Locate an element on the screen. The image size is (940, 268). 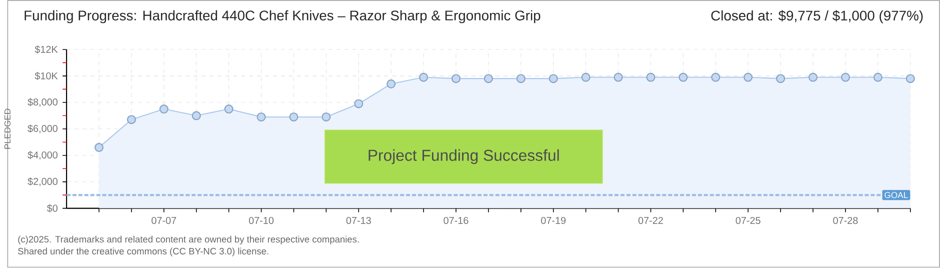
text: (c)2025. Trademarks and related content are owned by their respective companies. is located at coordinates (188, 240).